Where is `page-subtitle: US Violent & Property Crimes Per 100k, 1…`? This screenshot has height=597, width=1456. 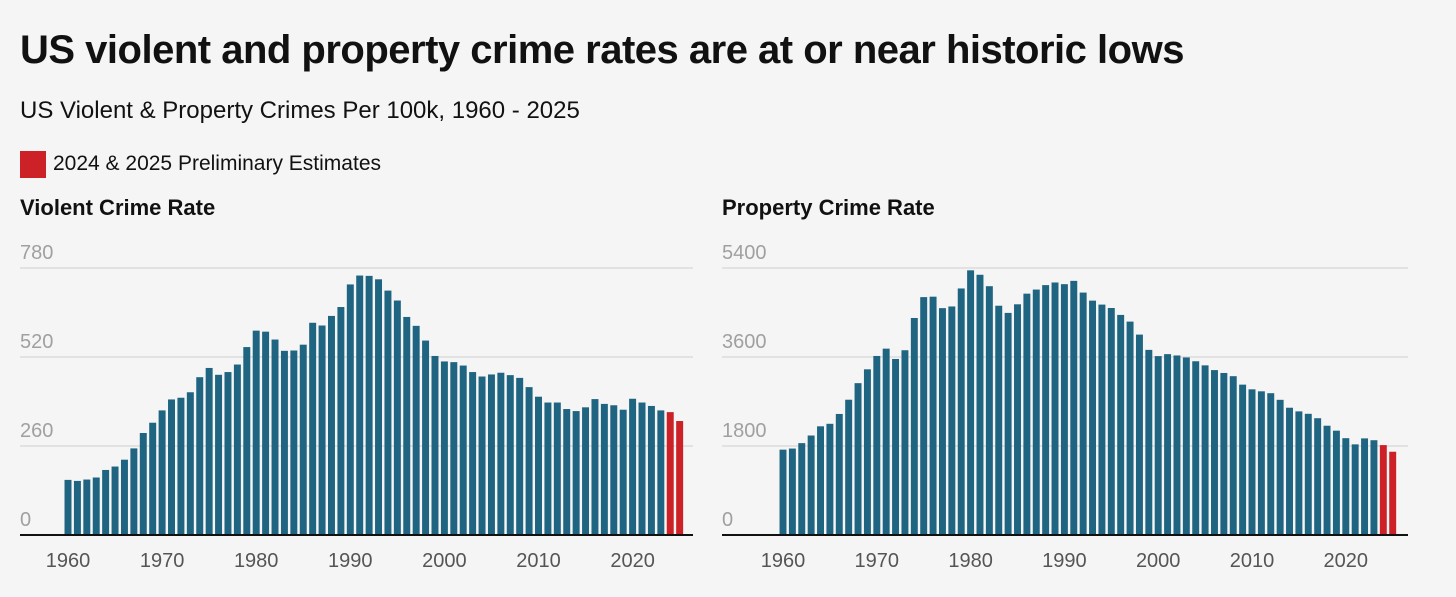
page-subtitle: US Violent & Property Crimes Per 100k, 1… is located at coordinates (300, 110).